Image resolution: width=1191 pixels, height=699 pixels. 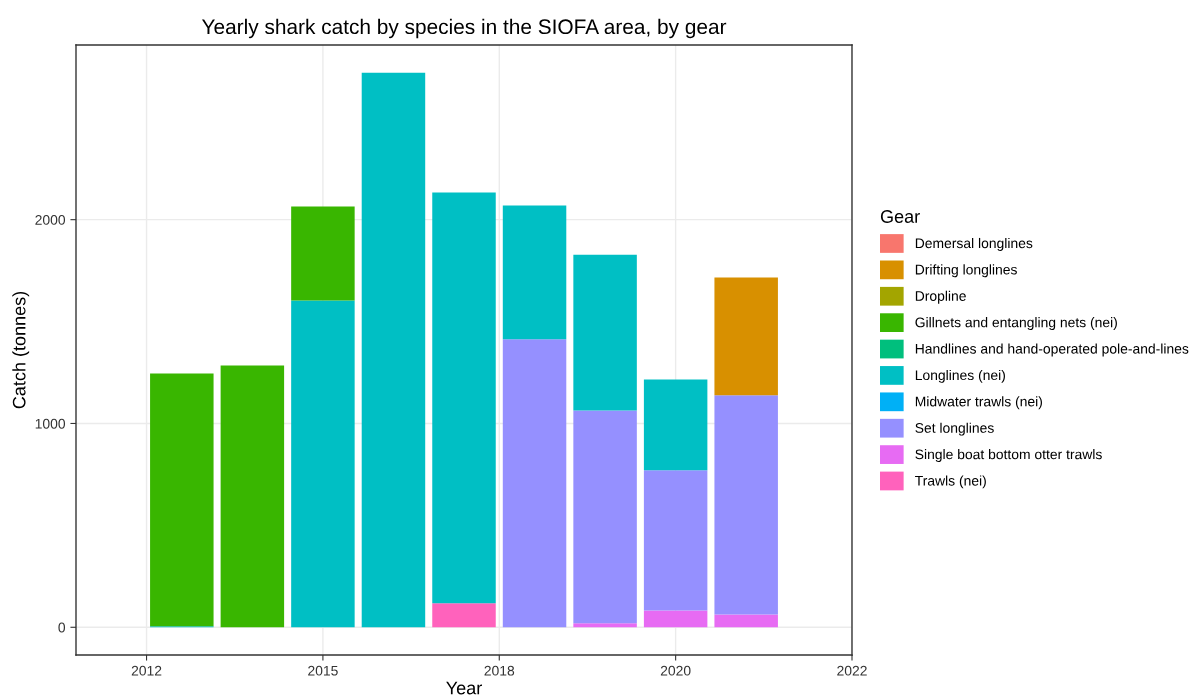 What do you see at coordinates (978, 403) in the screenshot?
I see `legend-label: Midwater trawls (nei)` at bounding box center [978, 403].